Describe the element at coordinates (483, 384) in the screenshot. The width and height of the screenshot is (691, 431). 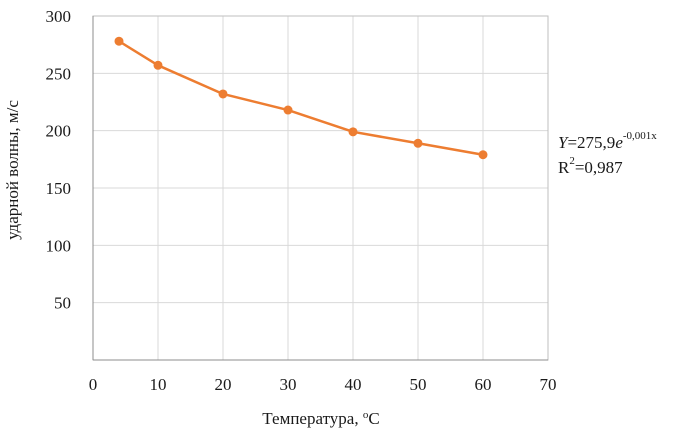
I see `x-tick-label: 60` at that location.